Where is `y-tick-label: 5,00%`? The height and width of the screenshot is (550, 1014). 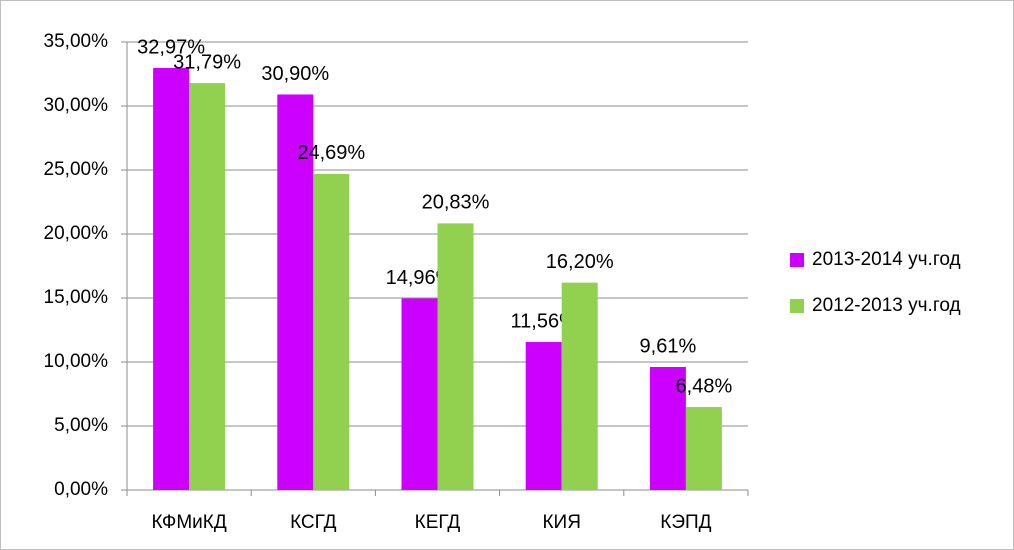 y-tick-label: 5,00% is located at coordinates (81, 425).